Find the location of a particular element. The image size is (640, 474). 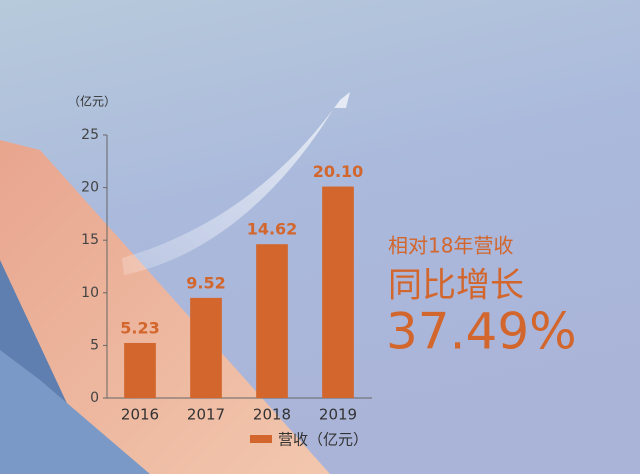

y-tick-label: 25 is located at coordinates (90, 135).